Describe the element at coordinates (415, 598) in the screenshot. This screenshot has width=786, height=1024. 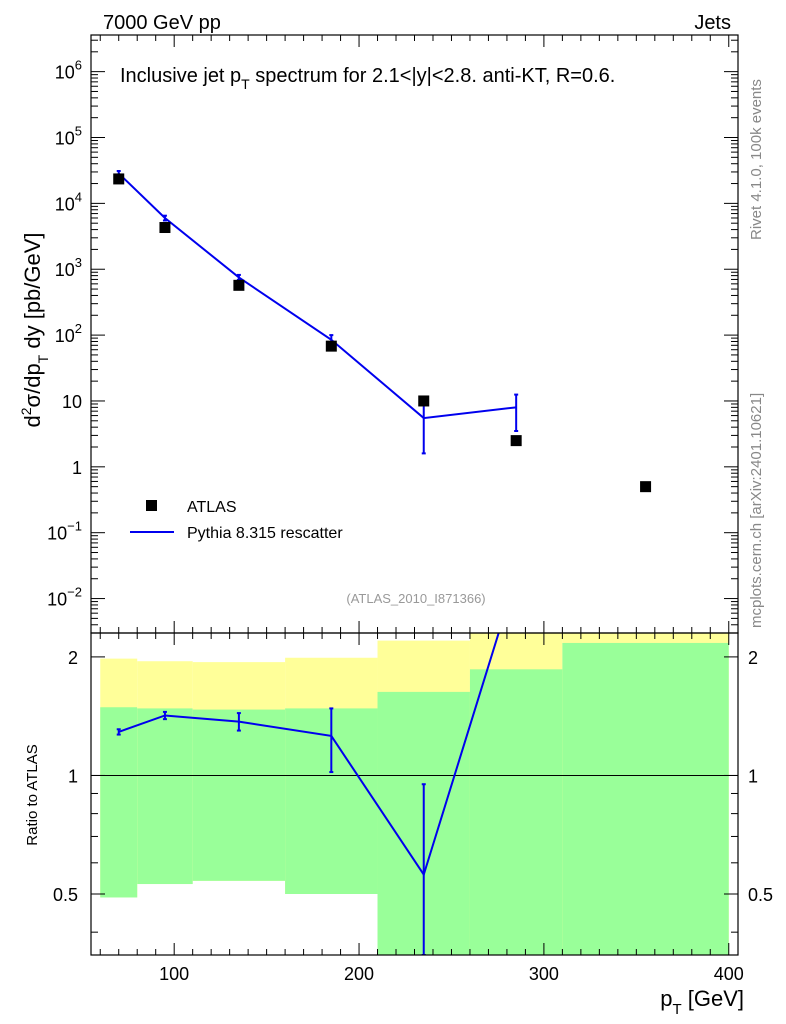
I see `analysis-id: (ATLAS_2010_I871366)` at that location.